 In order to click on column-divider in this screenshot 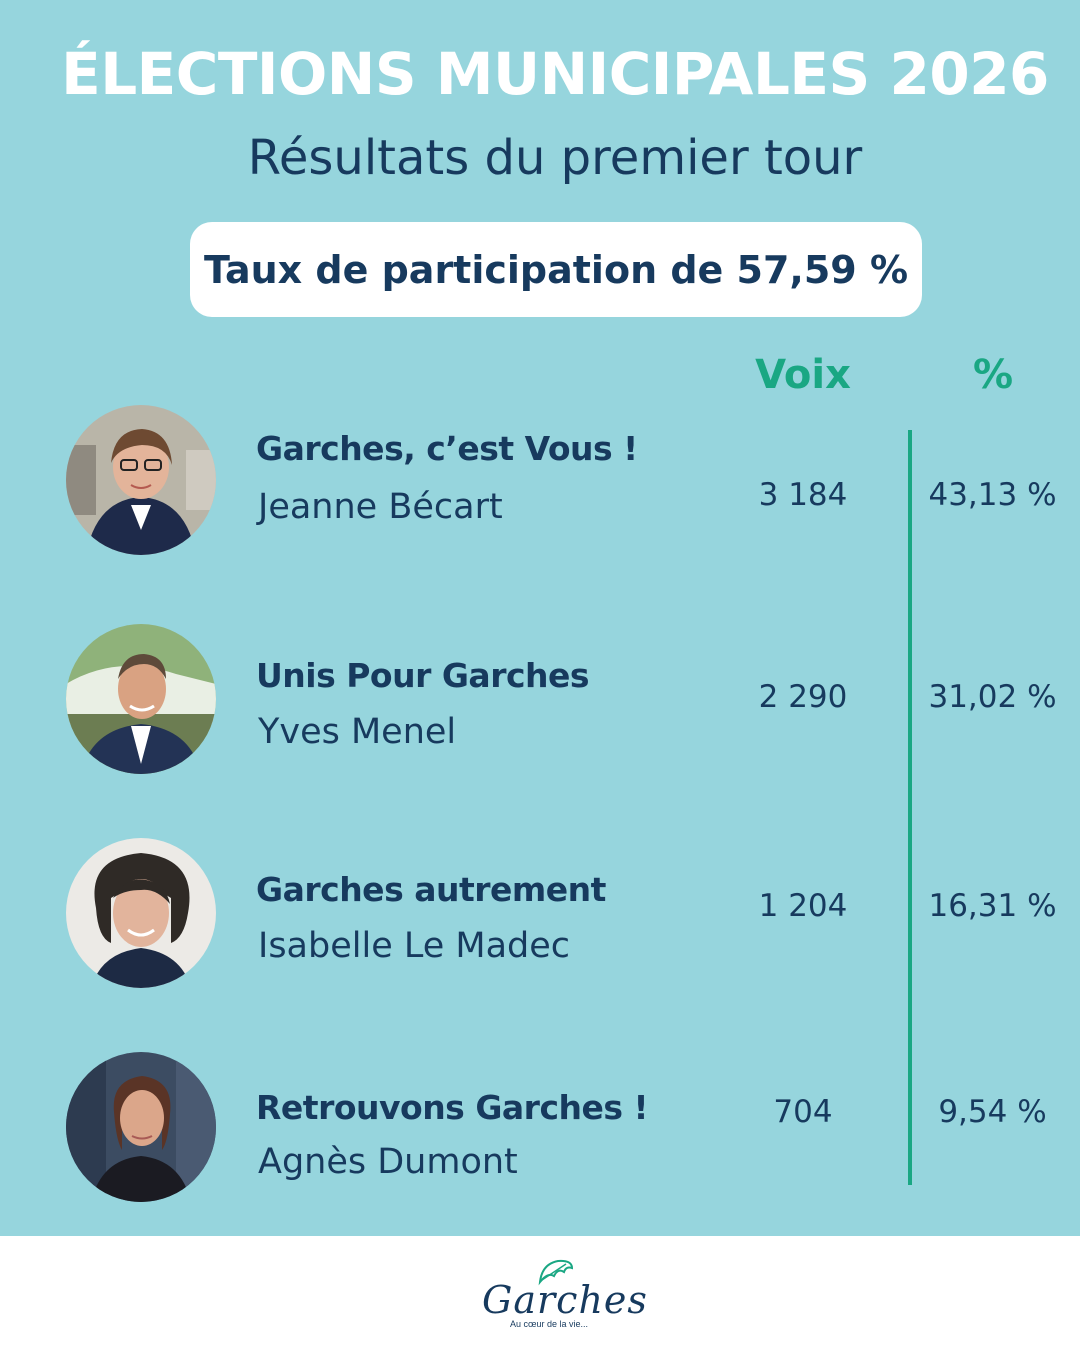, I will do `click(910, 807)`.